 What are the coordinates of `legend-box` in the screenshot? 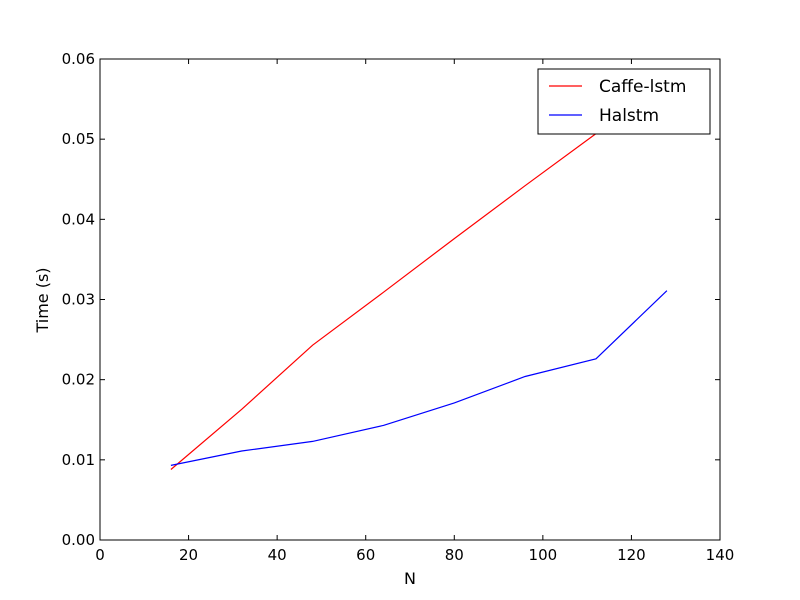 It's located at (624, 101).